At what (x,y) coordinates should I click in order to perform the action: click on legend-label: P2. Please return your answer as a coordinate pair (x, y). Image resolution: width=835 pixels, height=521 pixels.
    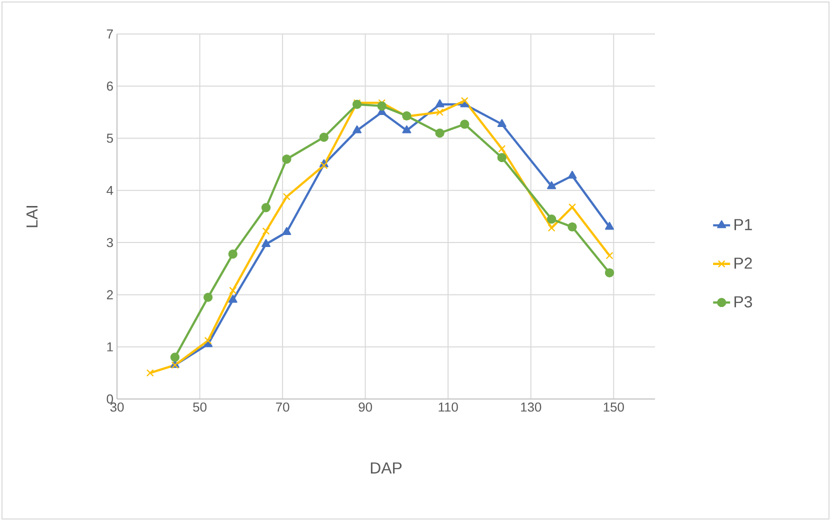
    Looking at the image, I should click on (743, 263).